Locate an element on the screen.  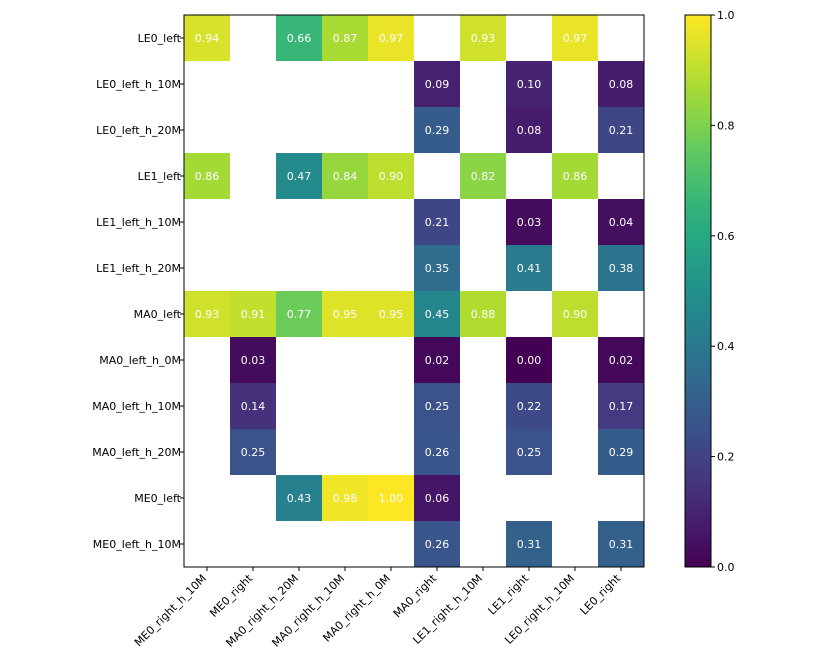
y-tick-label: ME0_left_h_10M is located at coordinates (137, 544).